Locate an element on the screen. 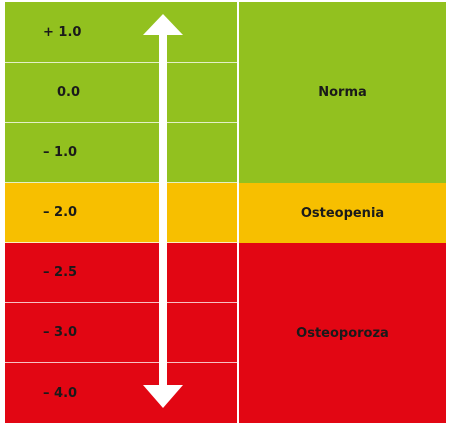 This screenshot has height=425, width=449. row-minus-3: – 3.0 is located at coordinates (121, 333).